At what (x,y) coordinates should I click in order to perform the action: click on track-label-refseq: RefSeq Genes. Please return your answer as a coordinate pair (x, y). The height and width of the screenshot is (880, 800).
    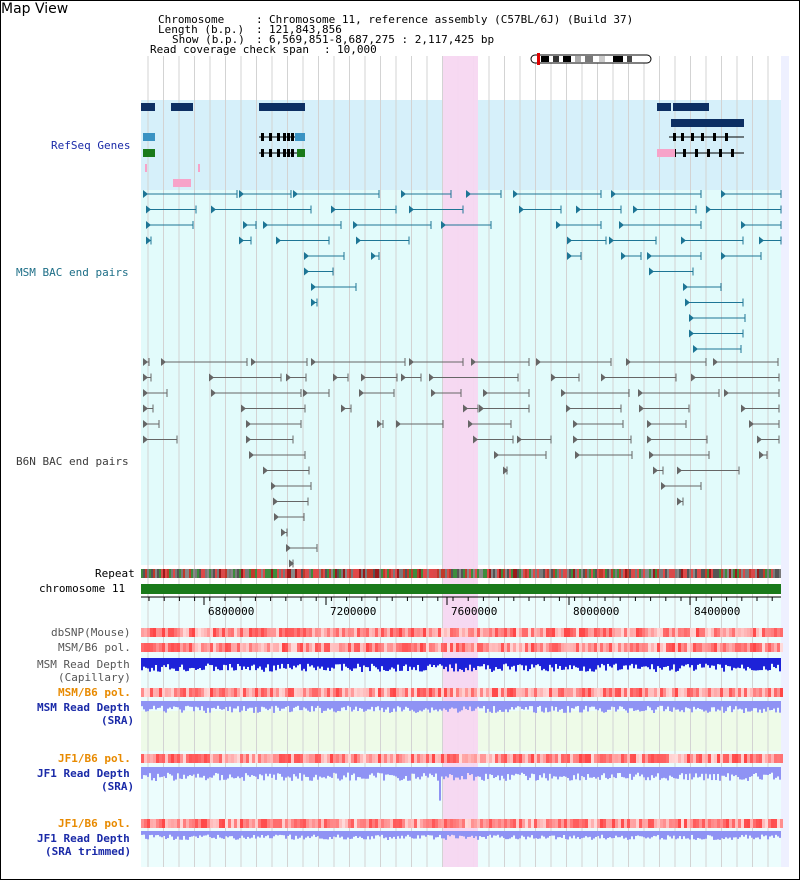
    Looking at the image, I should click on (91, 145).